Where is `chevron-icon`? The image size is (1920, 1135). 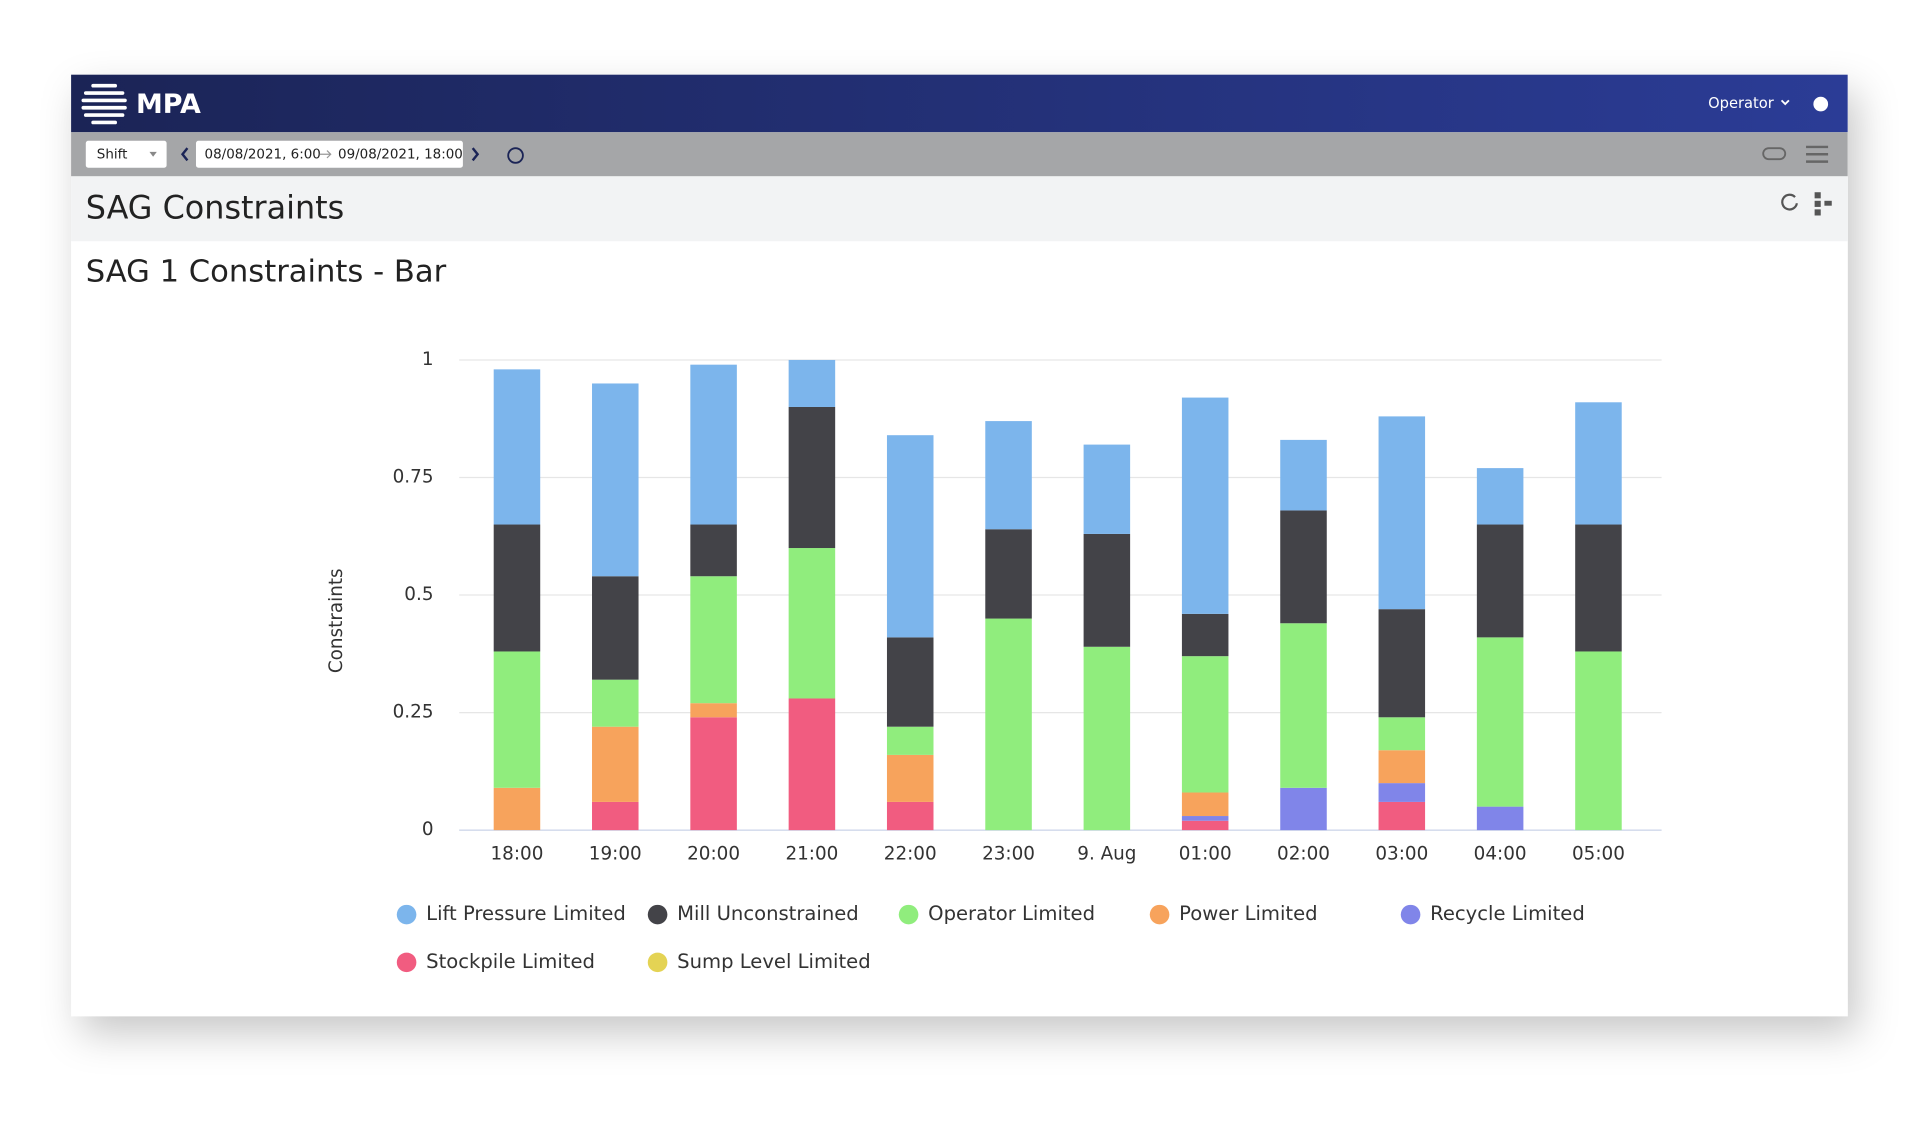 chevron-icon is located at coordinates (1785, 102).